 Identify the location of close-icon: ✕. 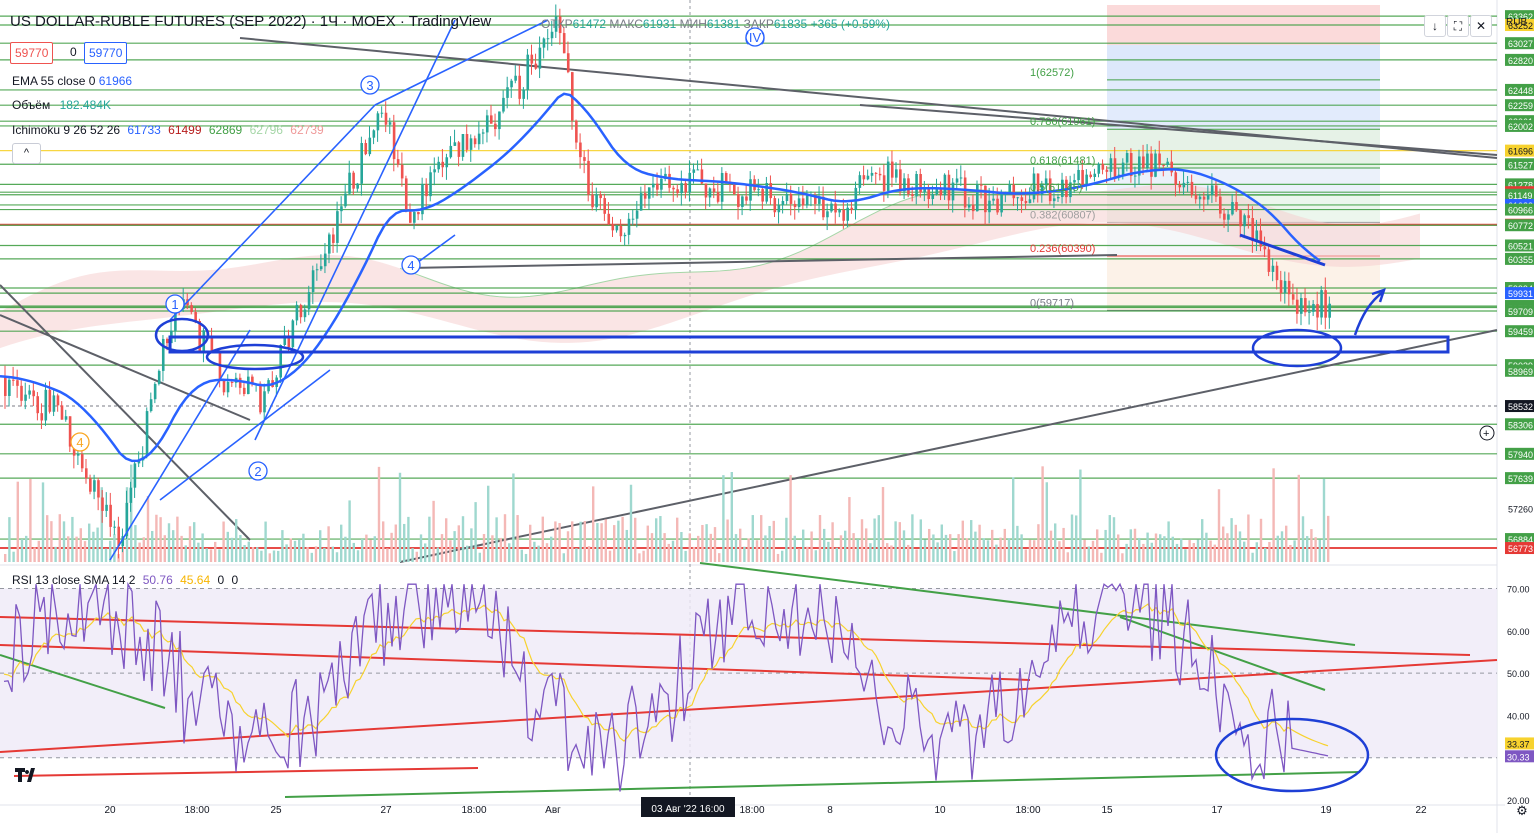
(1481, 26).